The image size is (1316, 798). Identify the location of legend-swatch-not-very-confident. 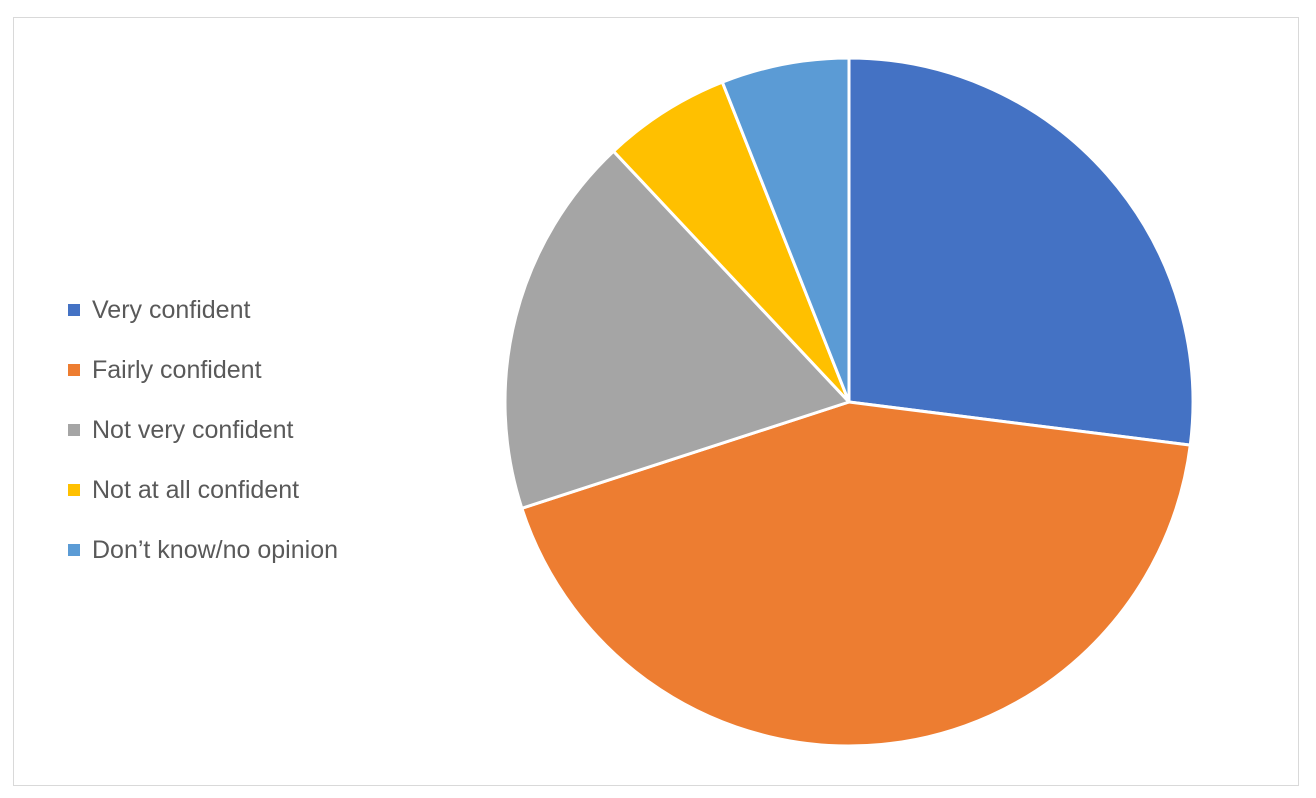
(74, 430).